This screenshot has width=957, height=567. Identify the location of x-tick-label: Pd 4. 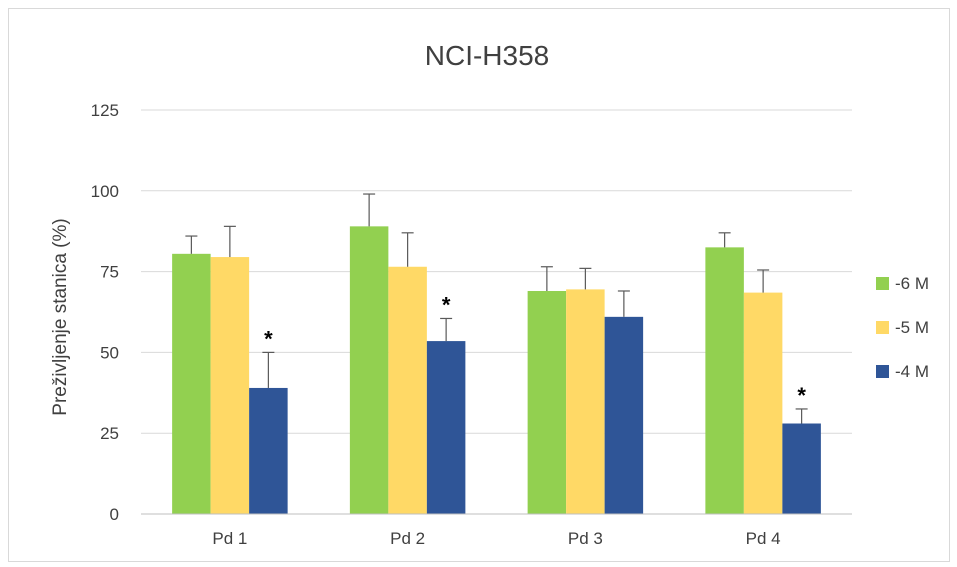
(763, 538).